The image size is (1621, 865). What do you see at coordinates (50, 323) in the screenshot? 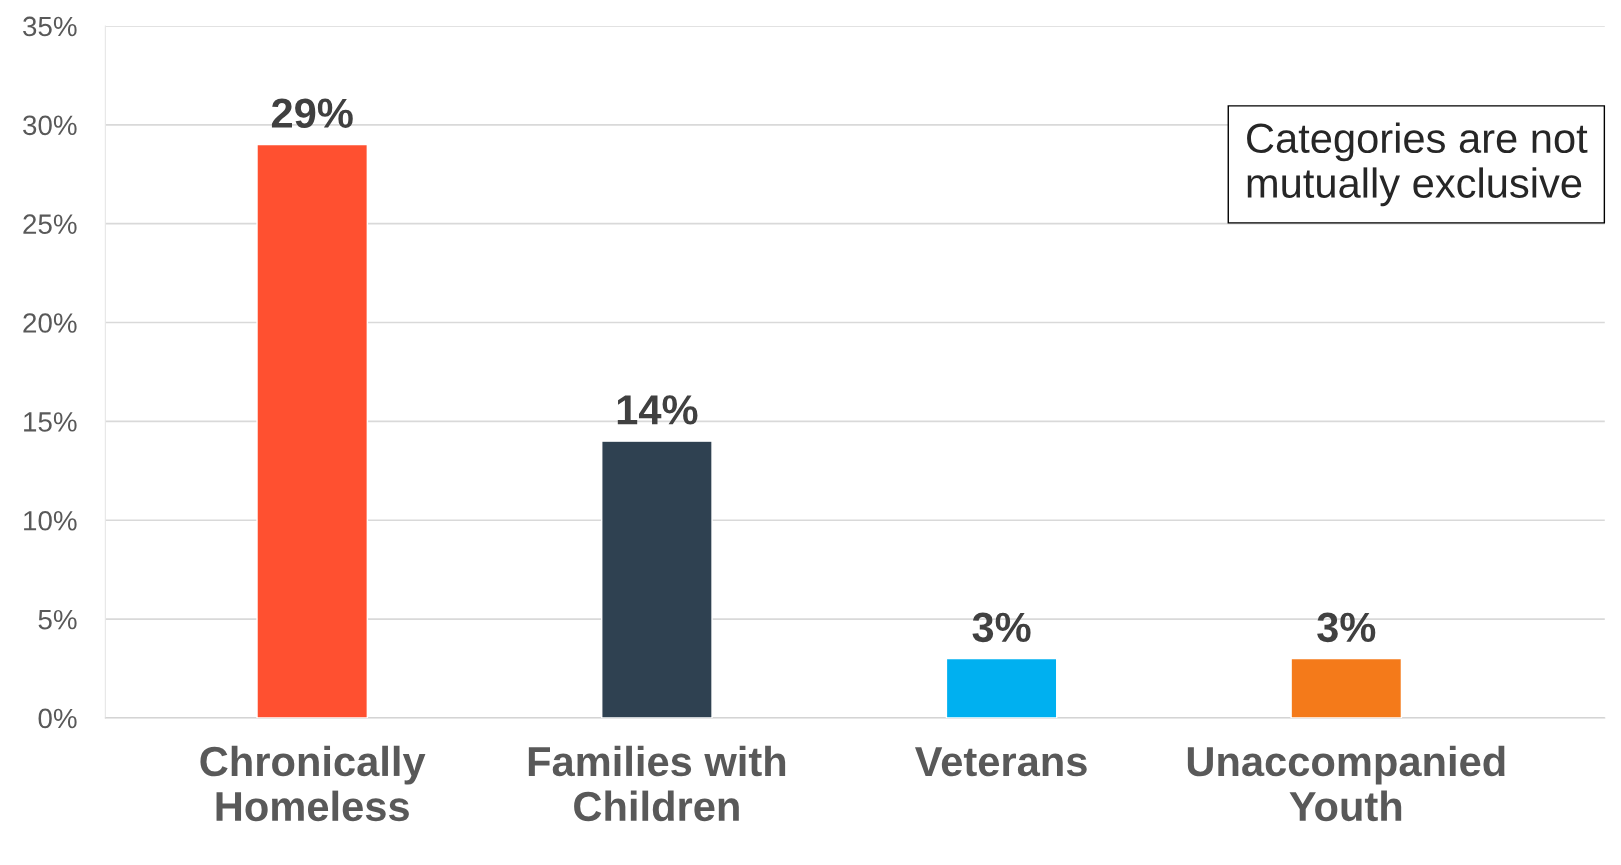
I see `y-tick-label: 20%` at bounding box center [50, 323].